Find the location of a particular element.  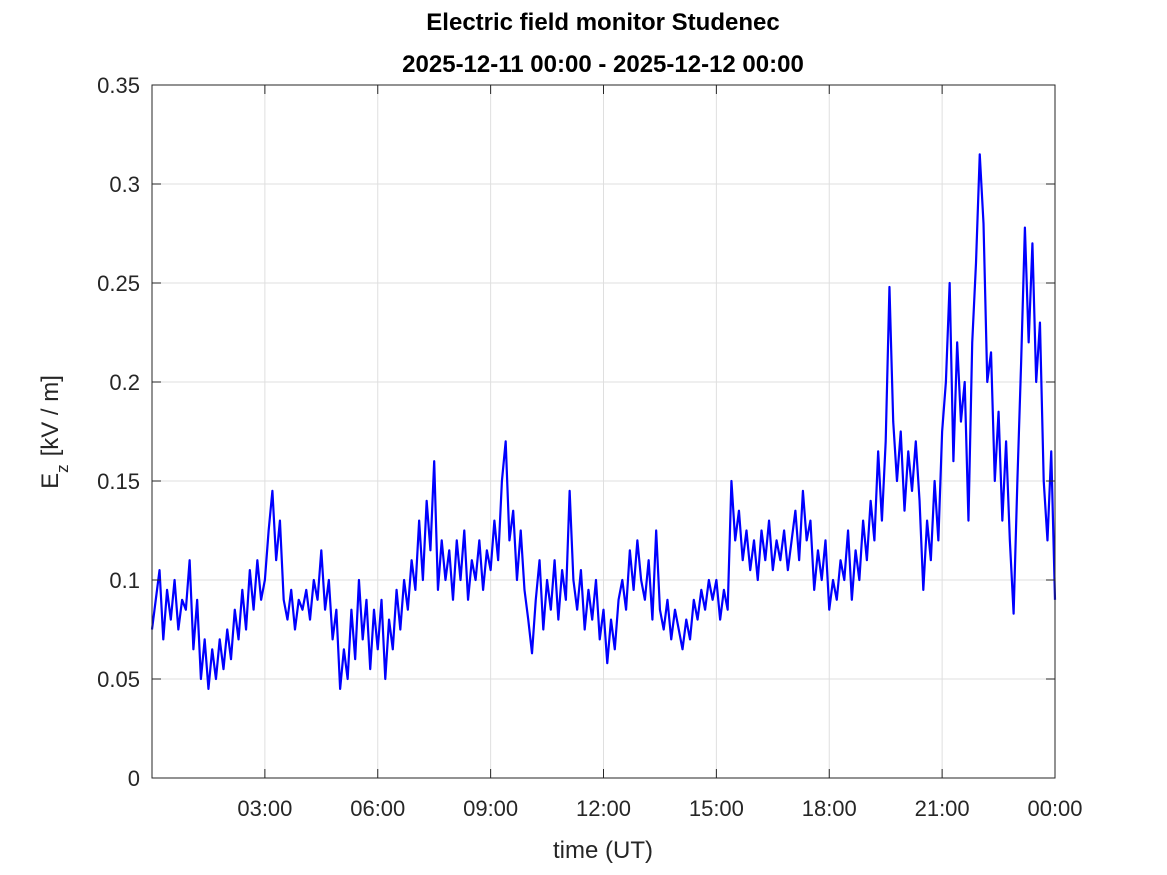

x-tick-label: 21:00 is located at coordinates (942, 808).